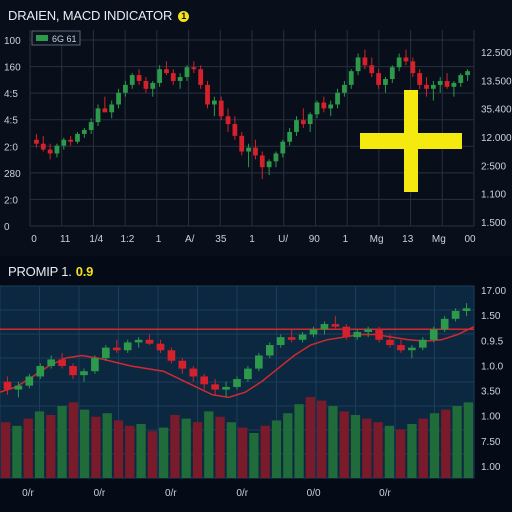 This screenshot has height=512, width=512. What do you see at coordinates (496, 110) in the screenshot?
I see `y-right-tick-label: 35.400` at bounding box center [496, 110].